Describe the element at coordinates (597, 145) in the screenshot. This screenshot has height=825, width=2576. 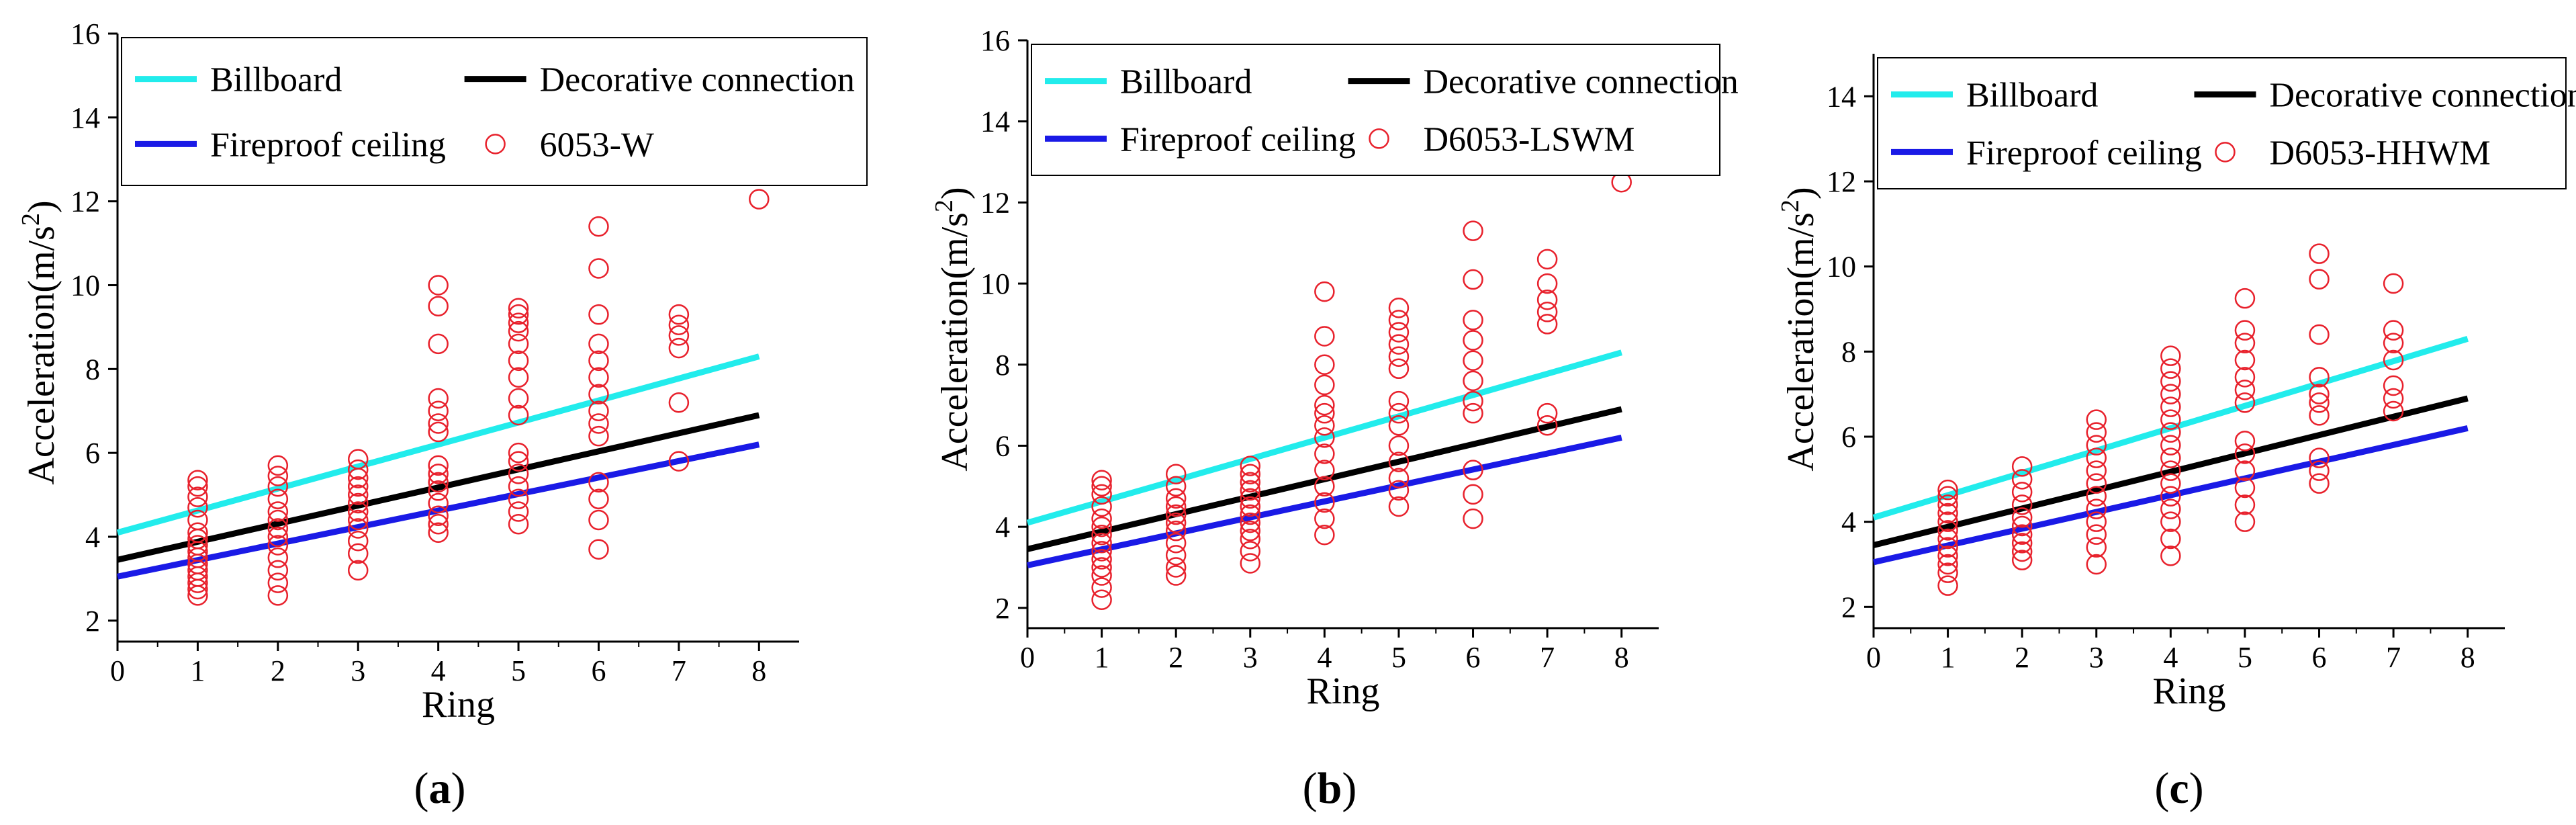
I see `legend-series-label: 6053-W` at that location.